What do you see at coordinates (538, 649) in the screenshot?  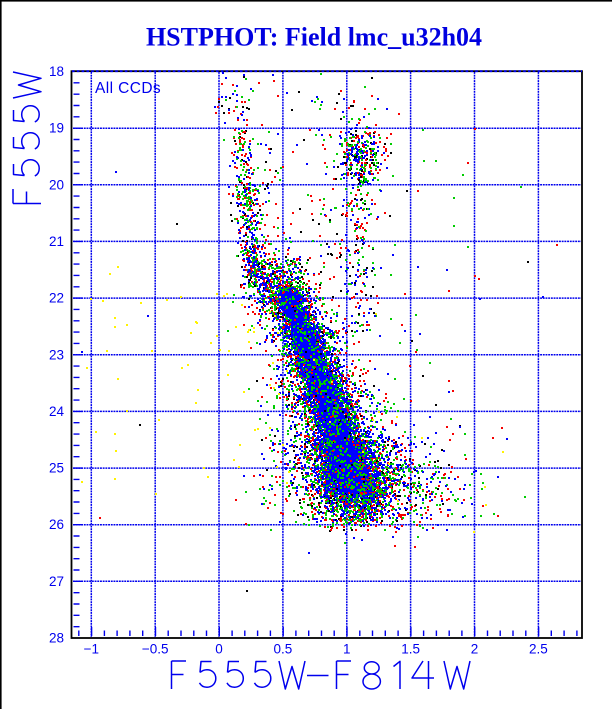 I see `svg-text: 2.5` at bounding box center [538, 649].